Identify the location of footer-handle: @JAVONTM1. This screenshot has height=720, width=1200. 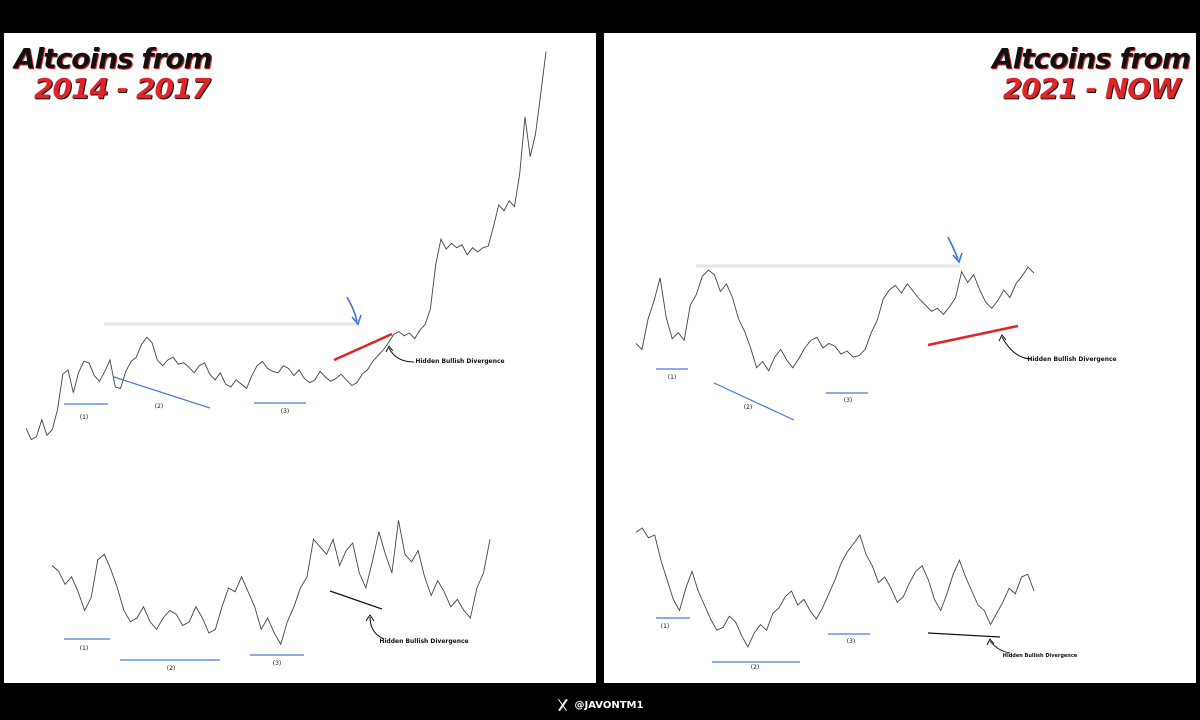
(609, 705).